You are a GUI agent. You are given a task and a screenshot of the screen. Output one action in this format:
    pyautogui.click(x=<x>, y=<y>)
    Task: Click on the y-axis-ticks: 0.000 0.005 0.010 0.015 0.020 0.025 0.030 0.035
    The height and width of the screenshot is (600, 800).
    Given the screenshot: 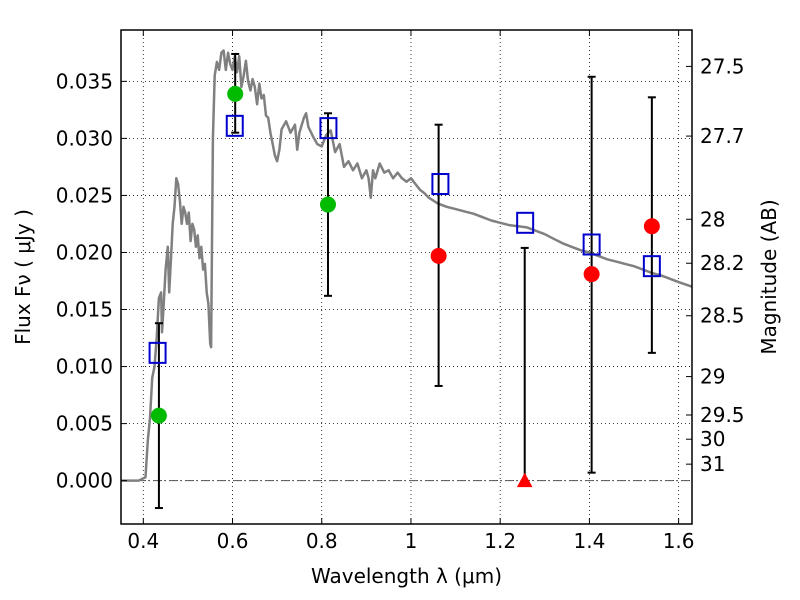 What is the action you would take?
    pyautogui.click(x=91, y=281)
    